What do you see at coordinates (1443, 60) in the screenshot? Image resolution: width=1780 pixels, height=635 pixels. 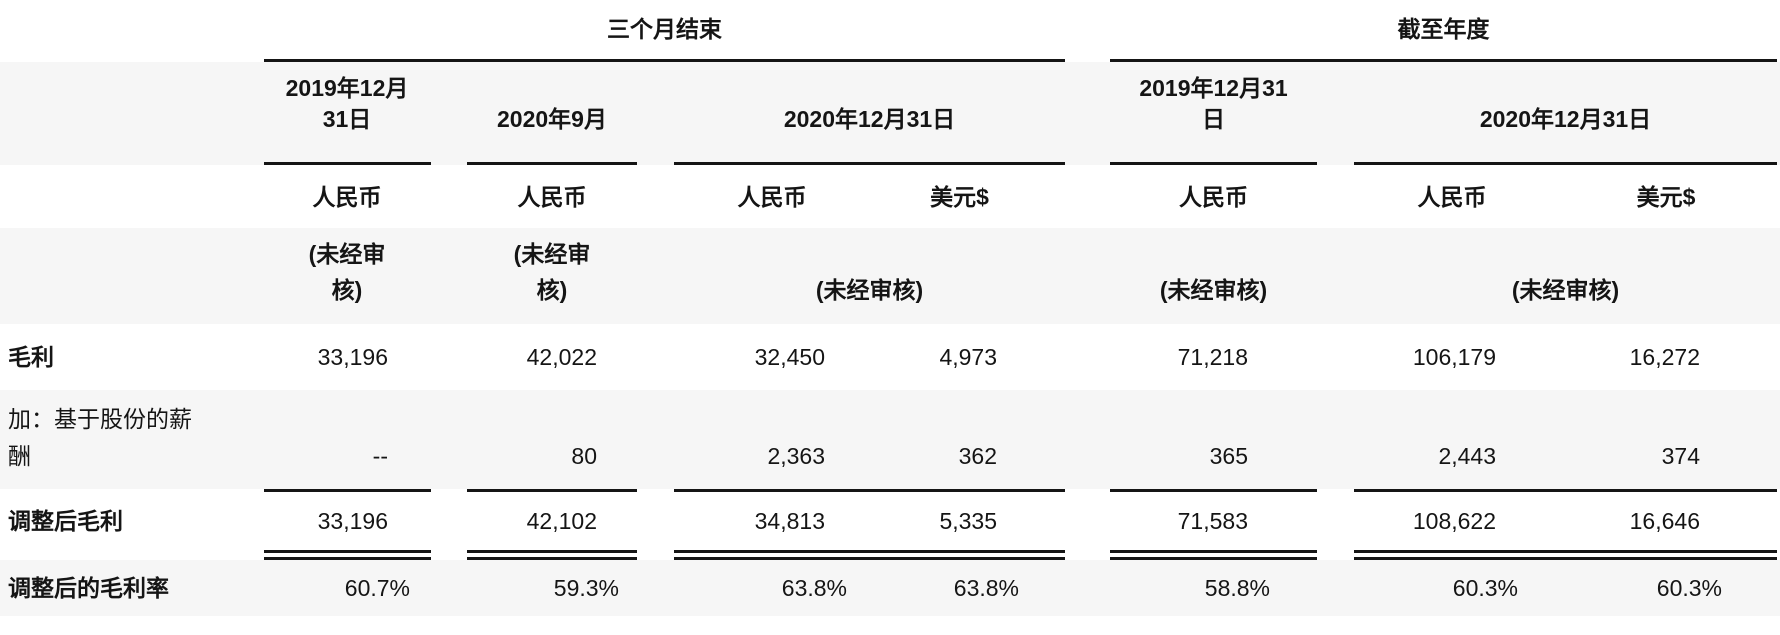 I see `section-rule-year` at bounding box center [1443, 60].